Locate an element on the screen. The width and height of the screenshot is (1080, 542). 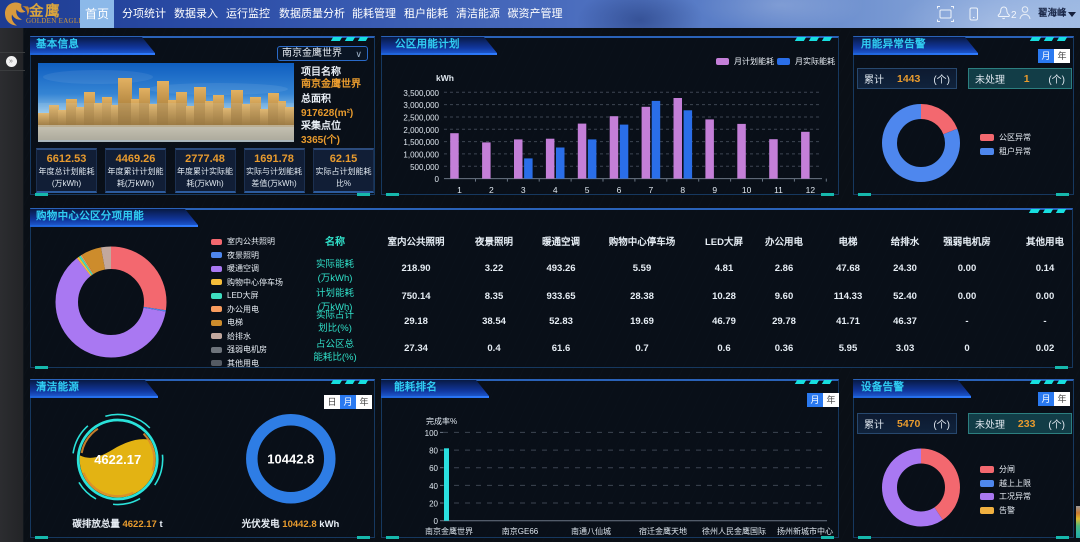
svg-text: 4 is located at coordinates (555, 190).